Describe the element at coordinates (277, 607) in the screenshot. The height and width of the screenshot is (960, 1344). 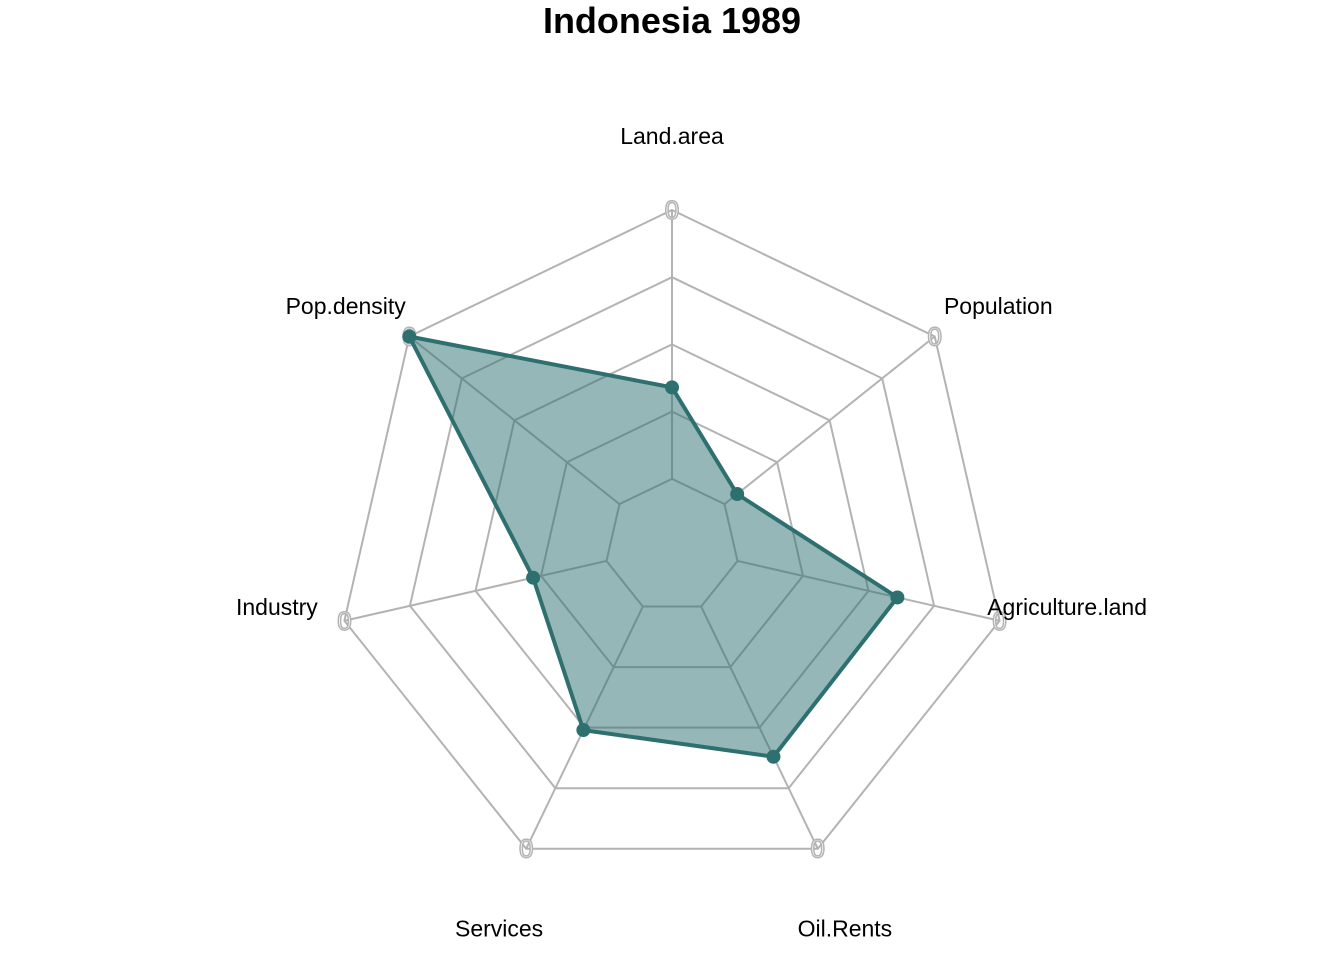
I see `axis-label-industry: Industry` at that location.